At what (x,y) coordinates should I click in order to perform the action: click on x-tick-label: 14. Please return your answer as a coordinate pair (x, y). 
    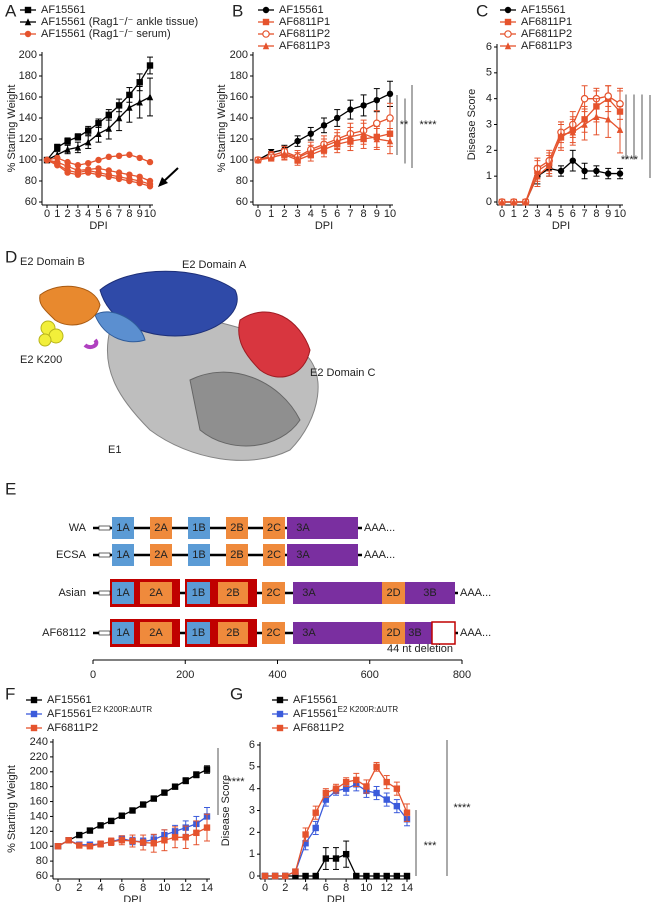
    Looking at the image, I should click on (407, 888).